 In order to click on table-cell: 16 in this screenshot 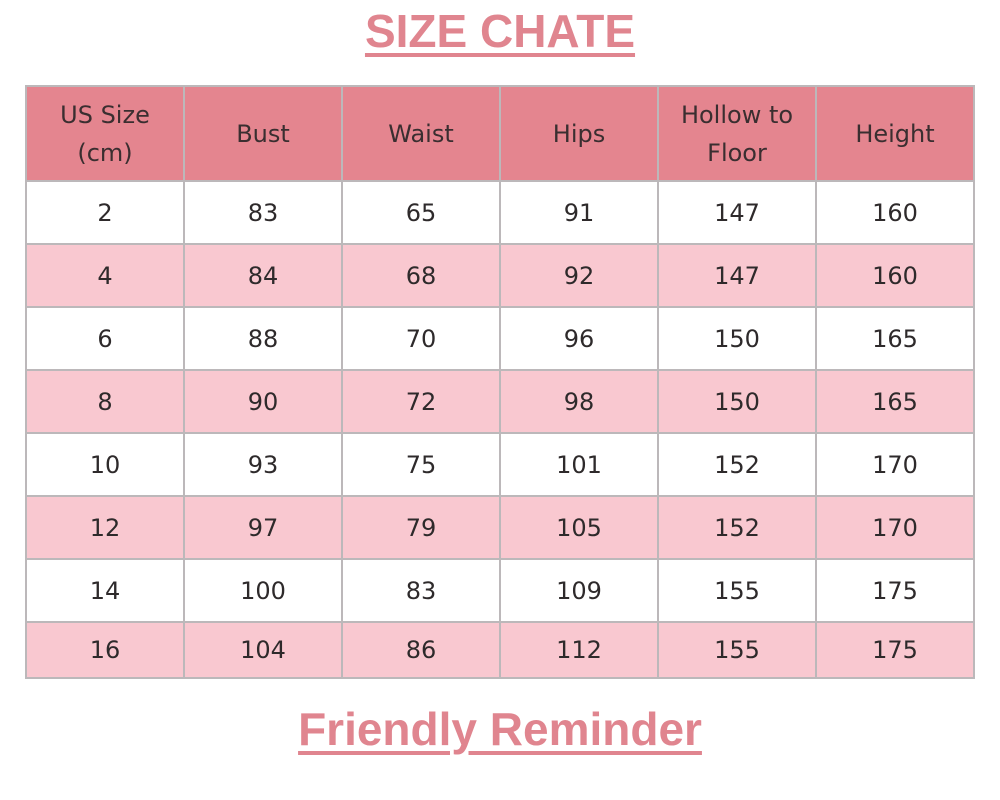, I will do `click(105, 650)`.